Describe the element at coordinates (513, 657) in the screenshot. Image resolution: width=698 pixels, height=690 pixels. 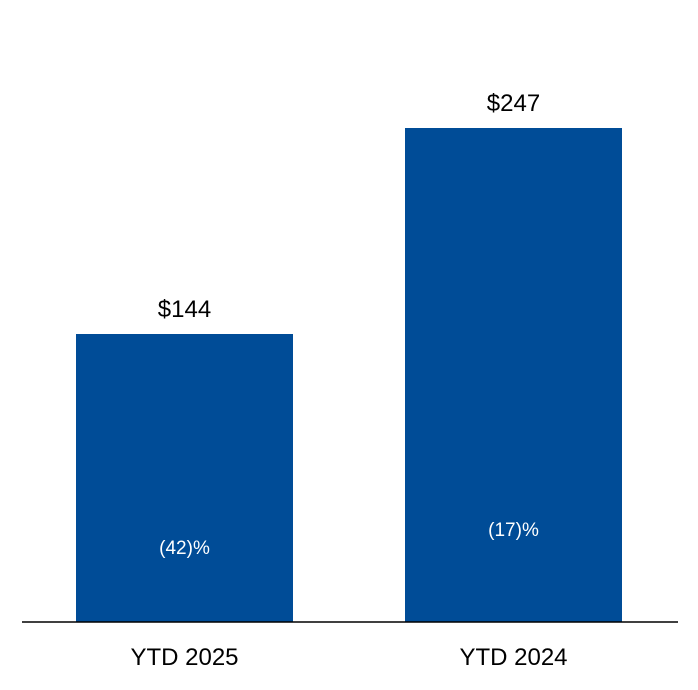
I see `category-label: YTD 2024` at that location.